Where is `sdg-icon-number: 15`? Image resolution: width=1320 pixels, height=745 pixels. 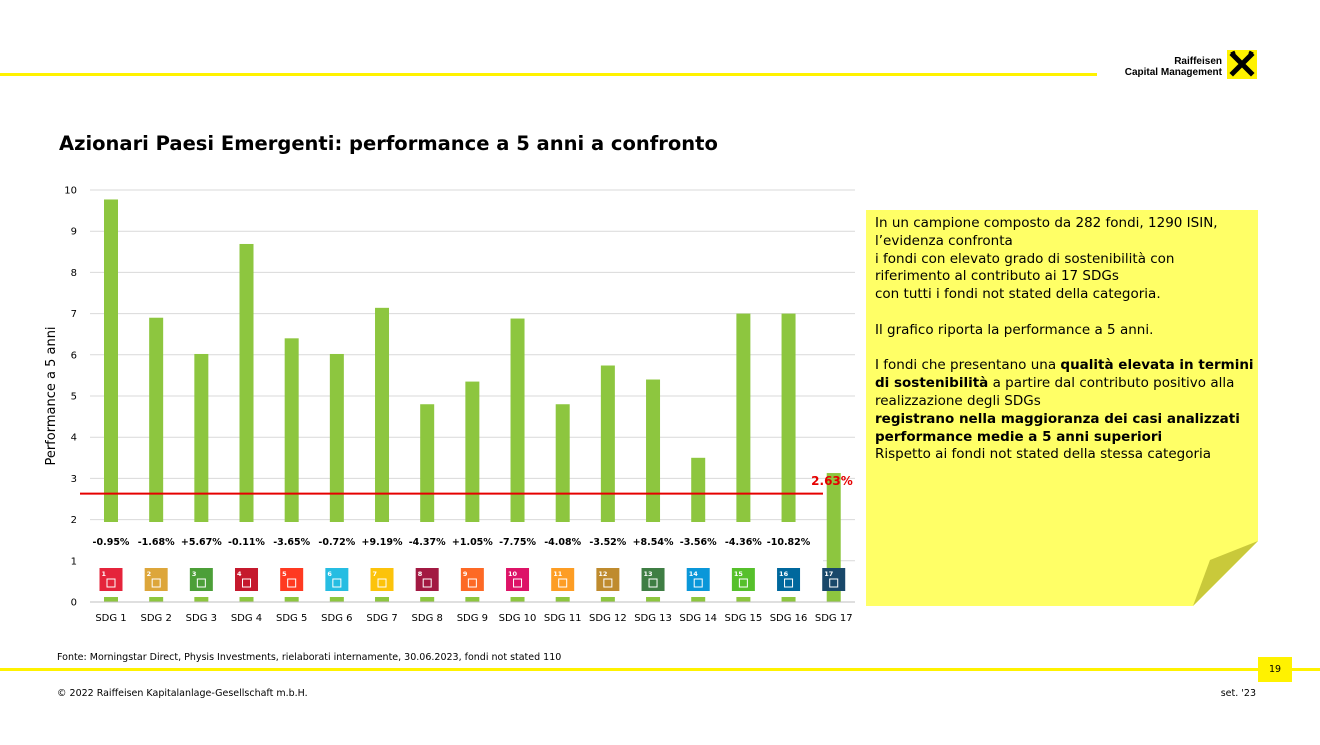
sdg-icon-number: 15 is located at coordinates (739, 574).